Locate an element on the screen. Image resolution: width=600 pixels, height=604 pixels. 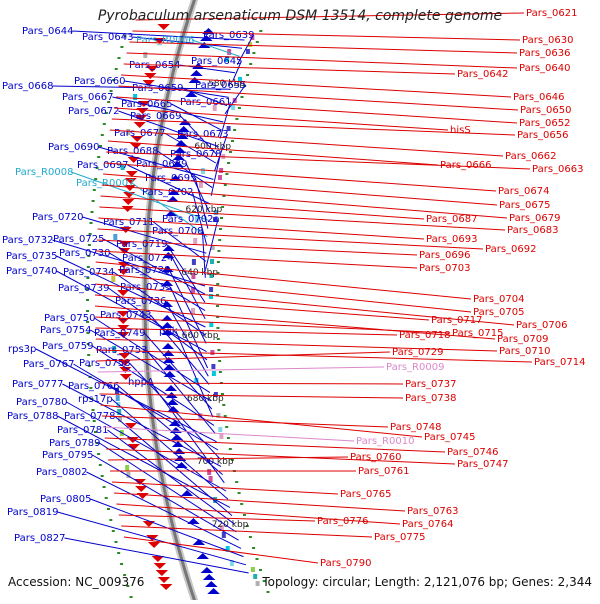
right-gene-label: Pars_0687 is located at coordinates (451, 219).